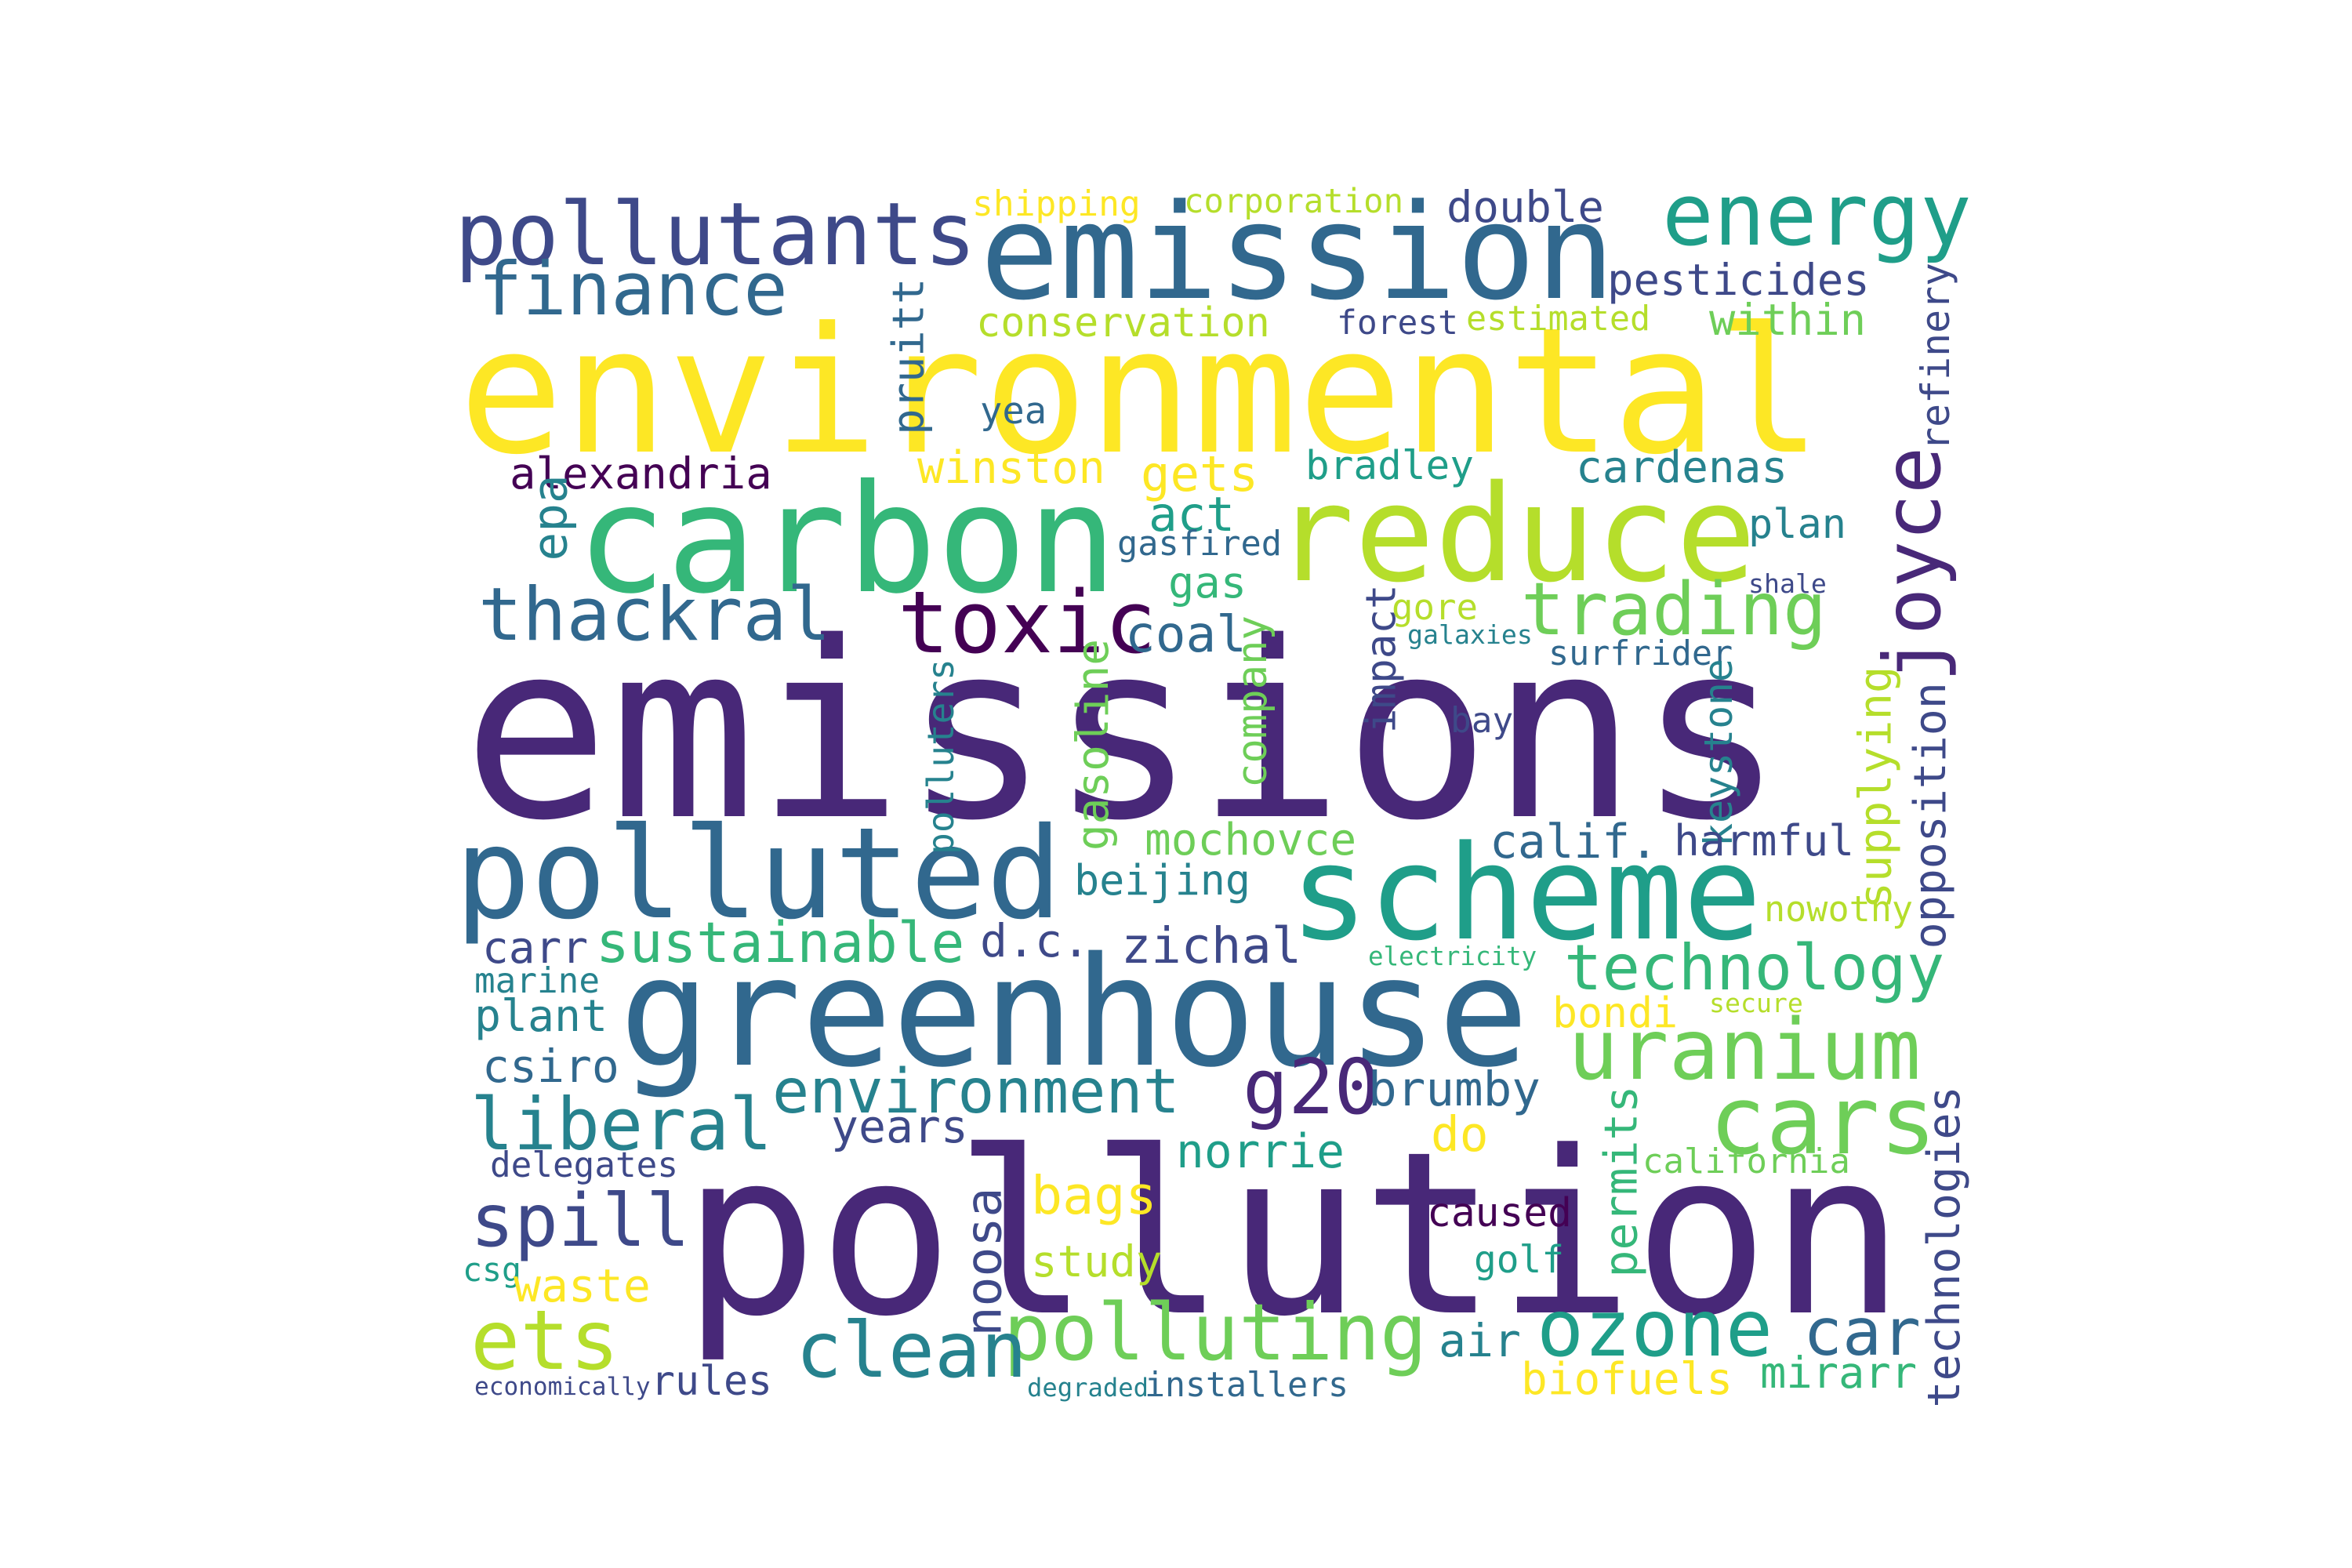  I want to click on word-rules: rules, so click(712, 1381).